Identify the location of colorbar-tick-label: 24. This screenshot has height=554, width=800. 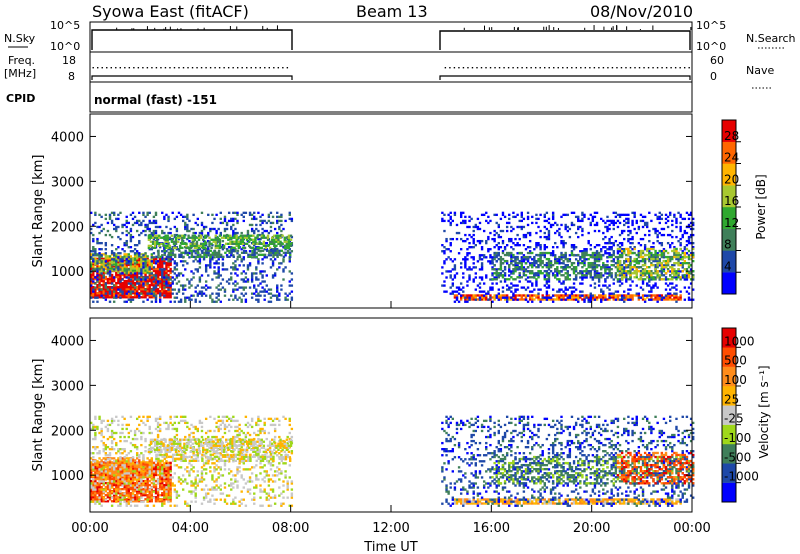
(731, 158).